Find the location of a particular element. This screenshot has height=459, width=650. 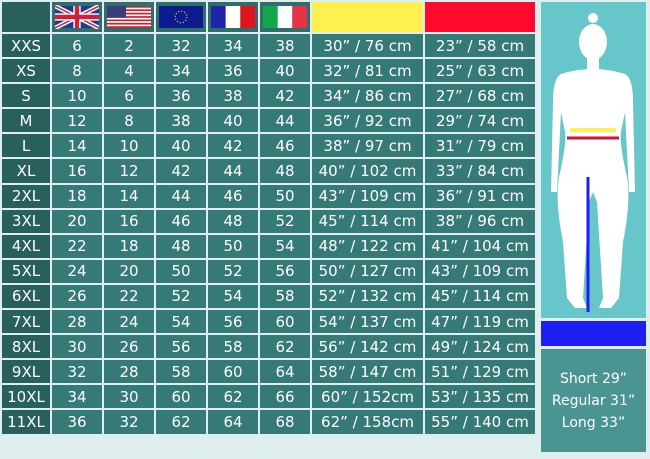

cell-hips: 62” / 158cm is located at coordinates (367, 422).